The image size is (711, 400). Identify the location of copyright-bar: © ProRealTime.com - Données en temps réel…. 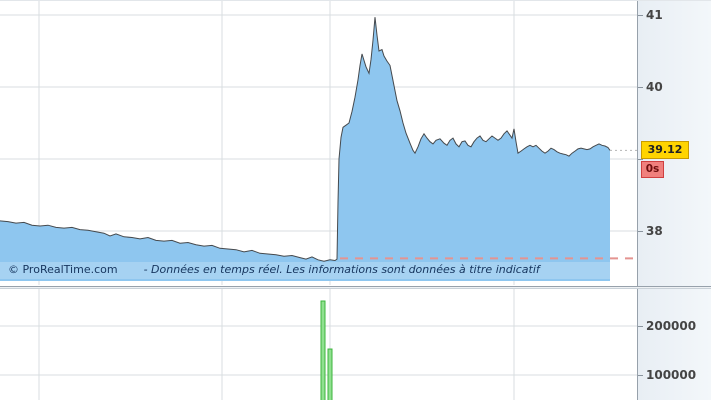
(318, 270).